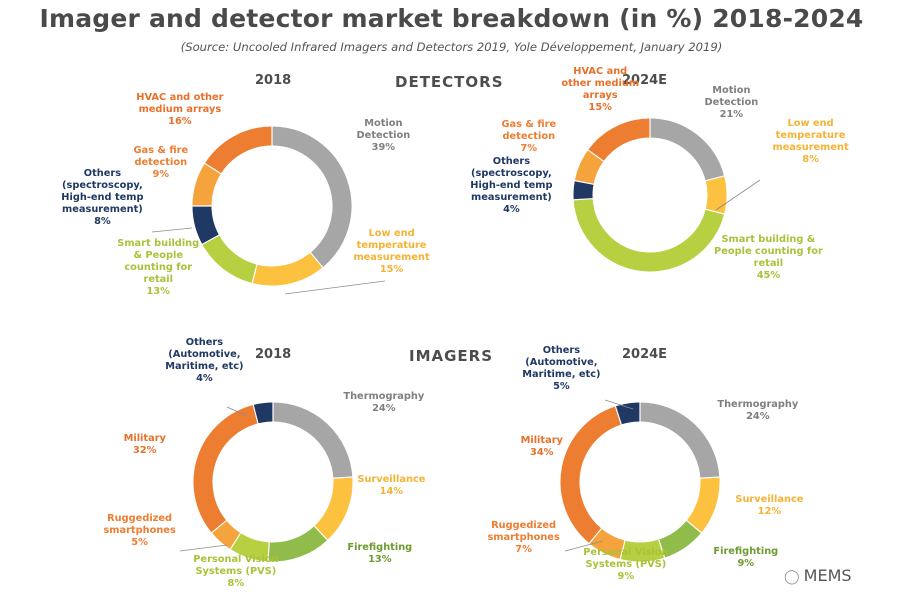 This screenshot has height=615, width=903. Describe the element at coordinates (511, 209) in the screenshot. I see `slice-label-line: 4%` at that location.